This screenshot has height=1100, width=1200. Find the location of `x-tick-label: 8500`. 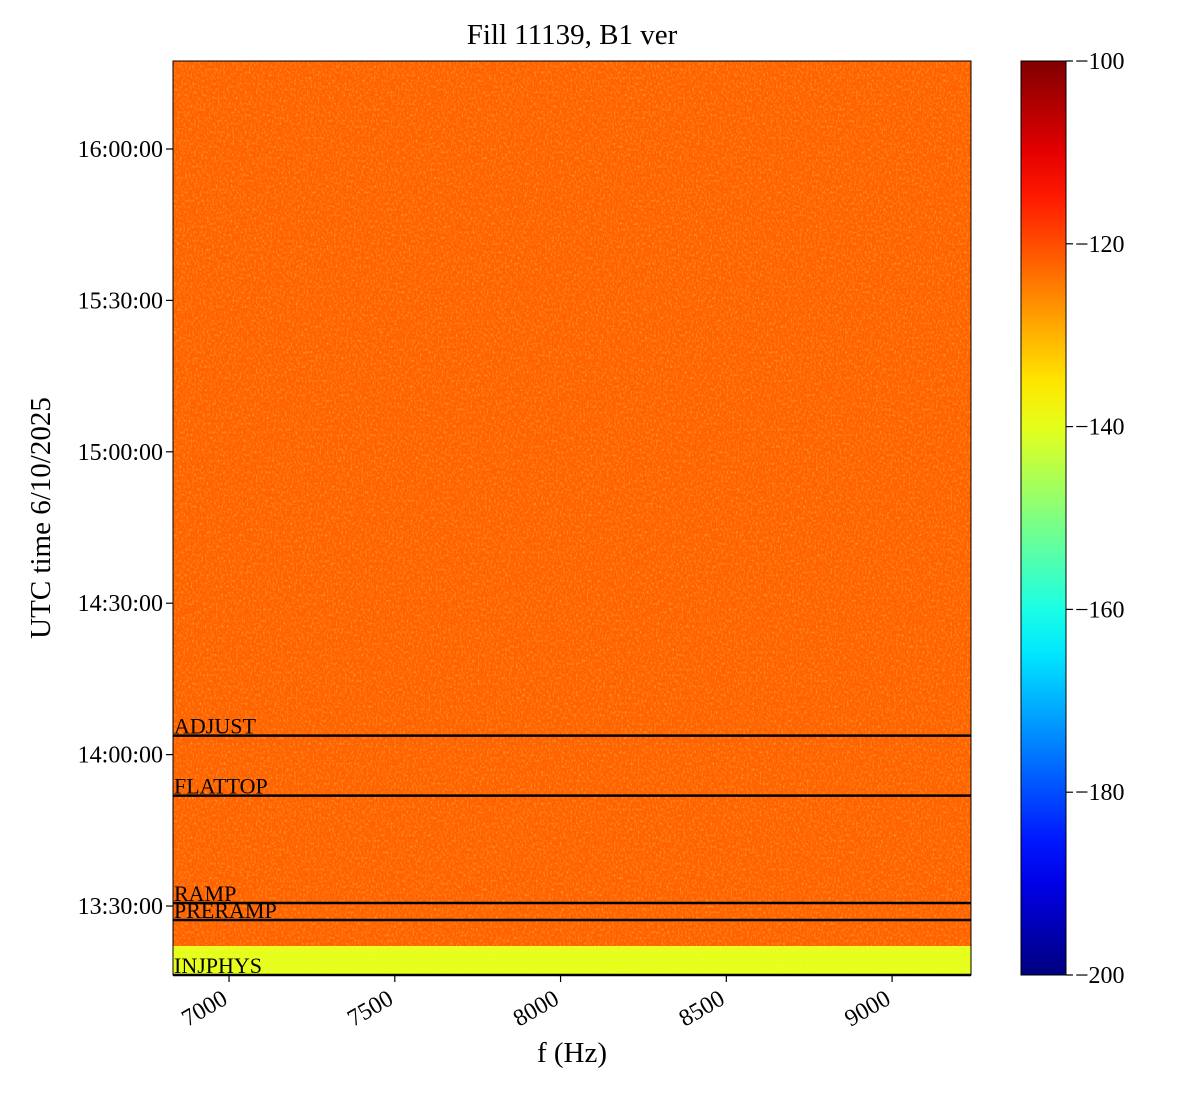

x-tick-label: 8500 is located at coordinates (702, 1009).